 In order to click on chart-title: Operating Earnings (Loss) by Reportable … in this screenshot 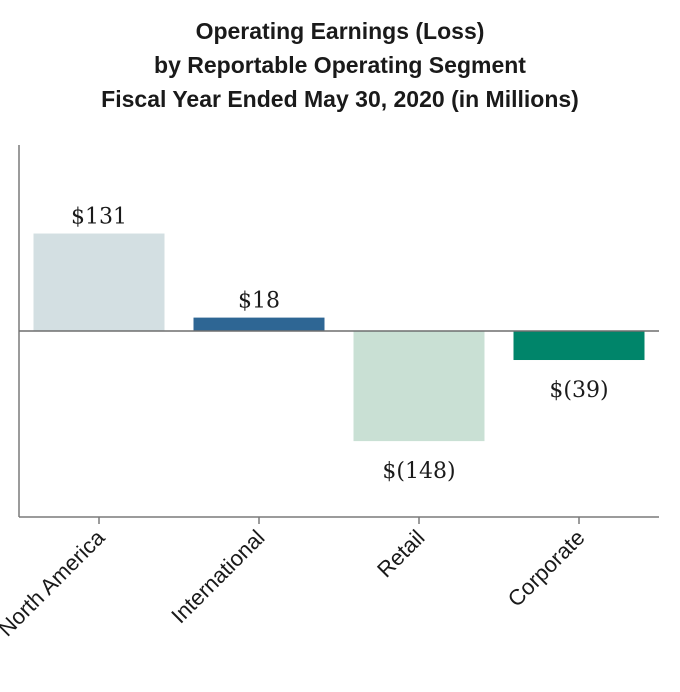, I will do `click(340, 65)`.